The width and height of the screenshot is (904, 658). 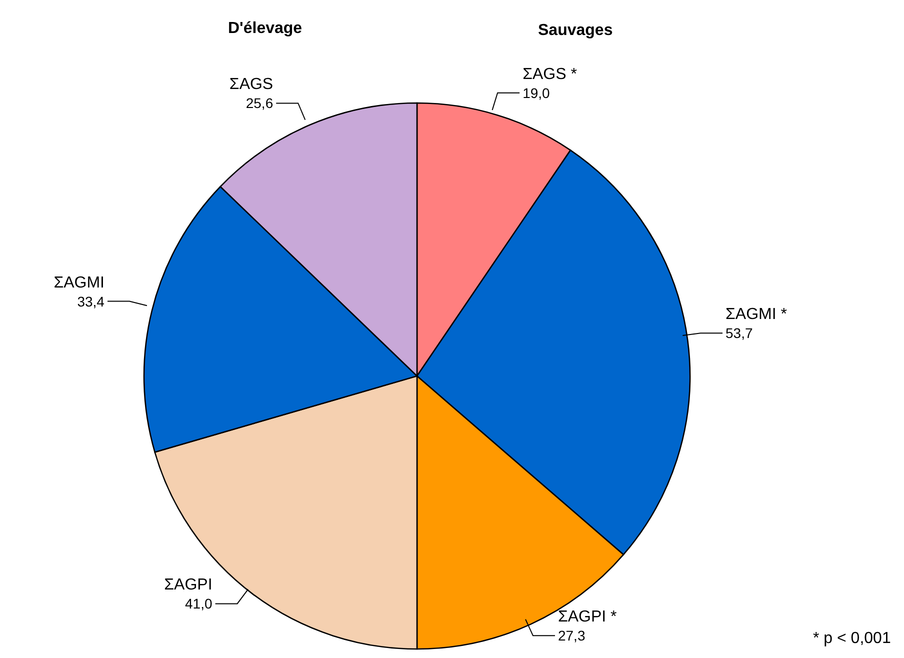 I want to click on slice-label: ΣAGPI, so click(x=188, y=585).